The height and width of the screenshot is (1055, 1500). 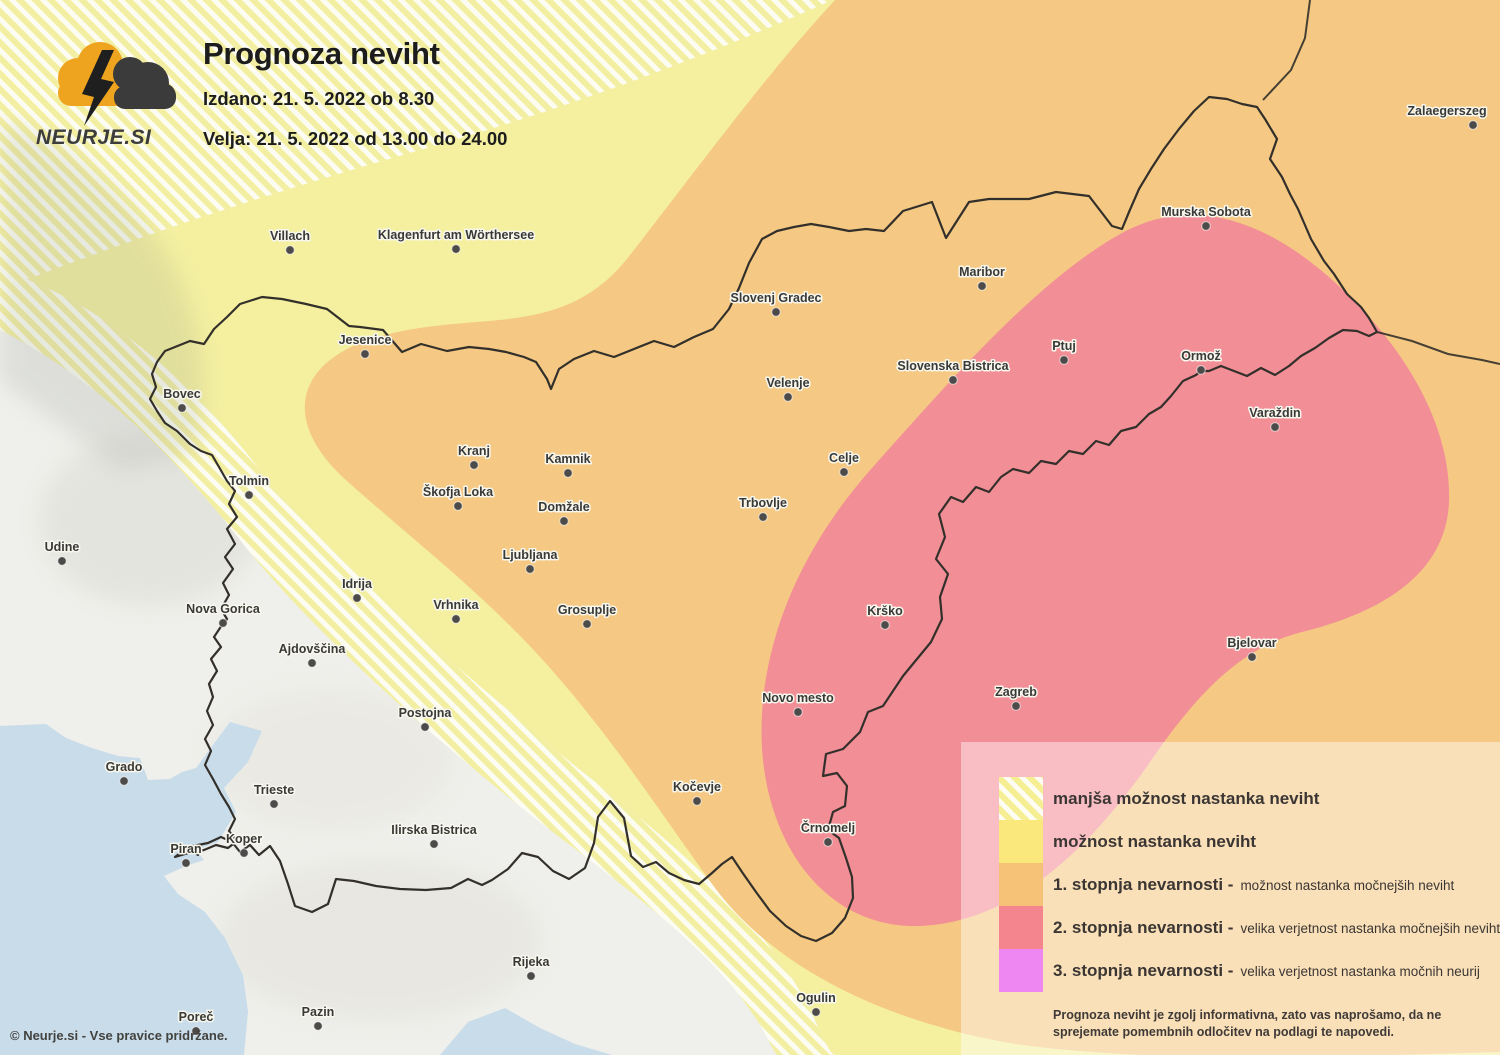 I want to click on terrain-alps-tint, so click(x=102, y=295).